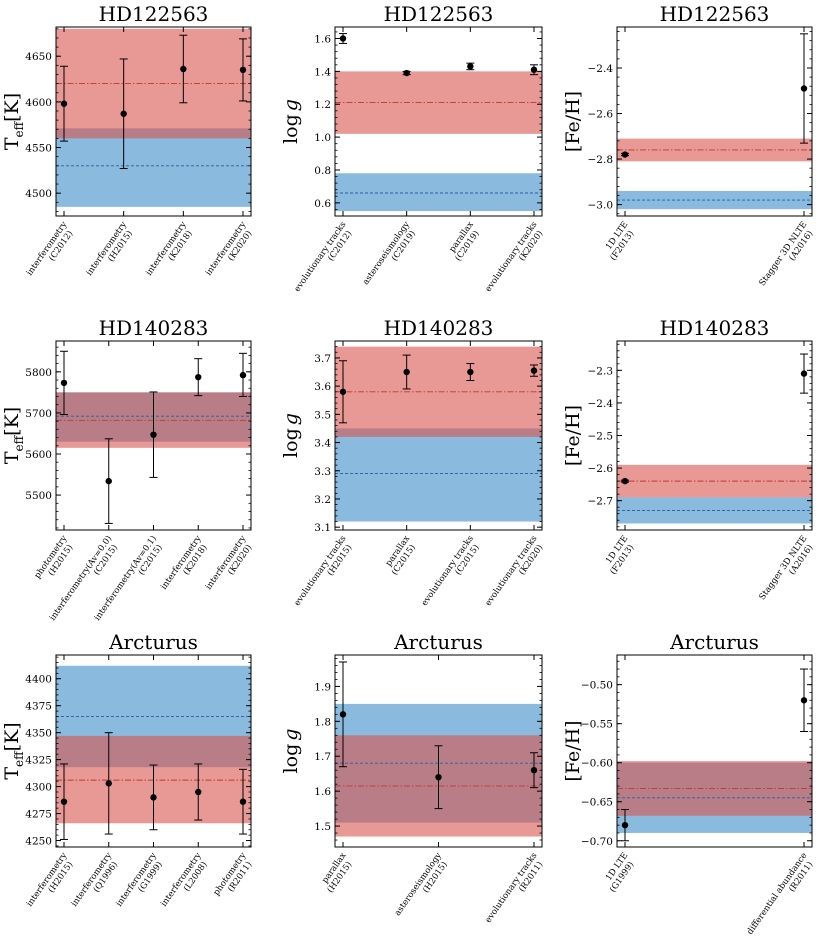  Describe the element at coordinates (322, 105) in the screenshot. I see `y-tick-label: 1.2` at that location.